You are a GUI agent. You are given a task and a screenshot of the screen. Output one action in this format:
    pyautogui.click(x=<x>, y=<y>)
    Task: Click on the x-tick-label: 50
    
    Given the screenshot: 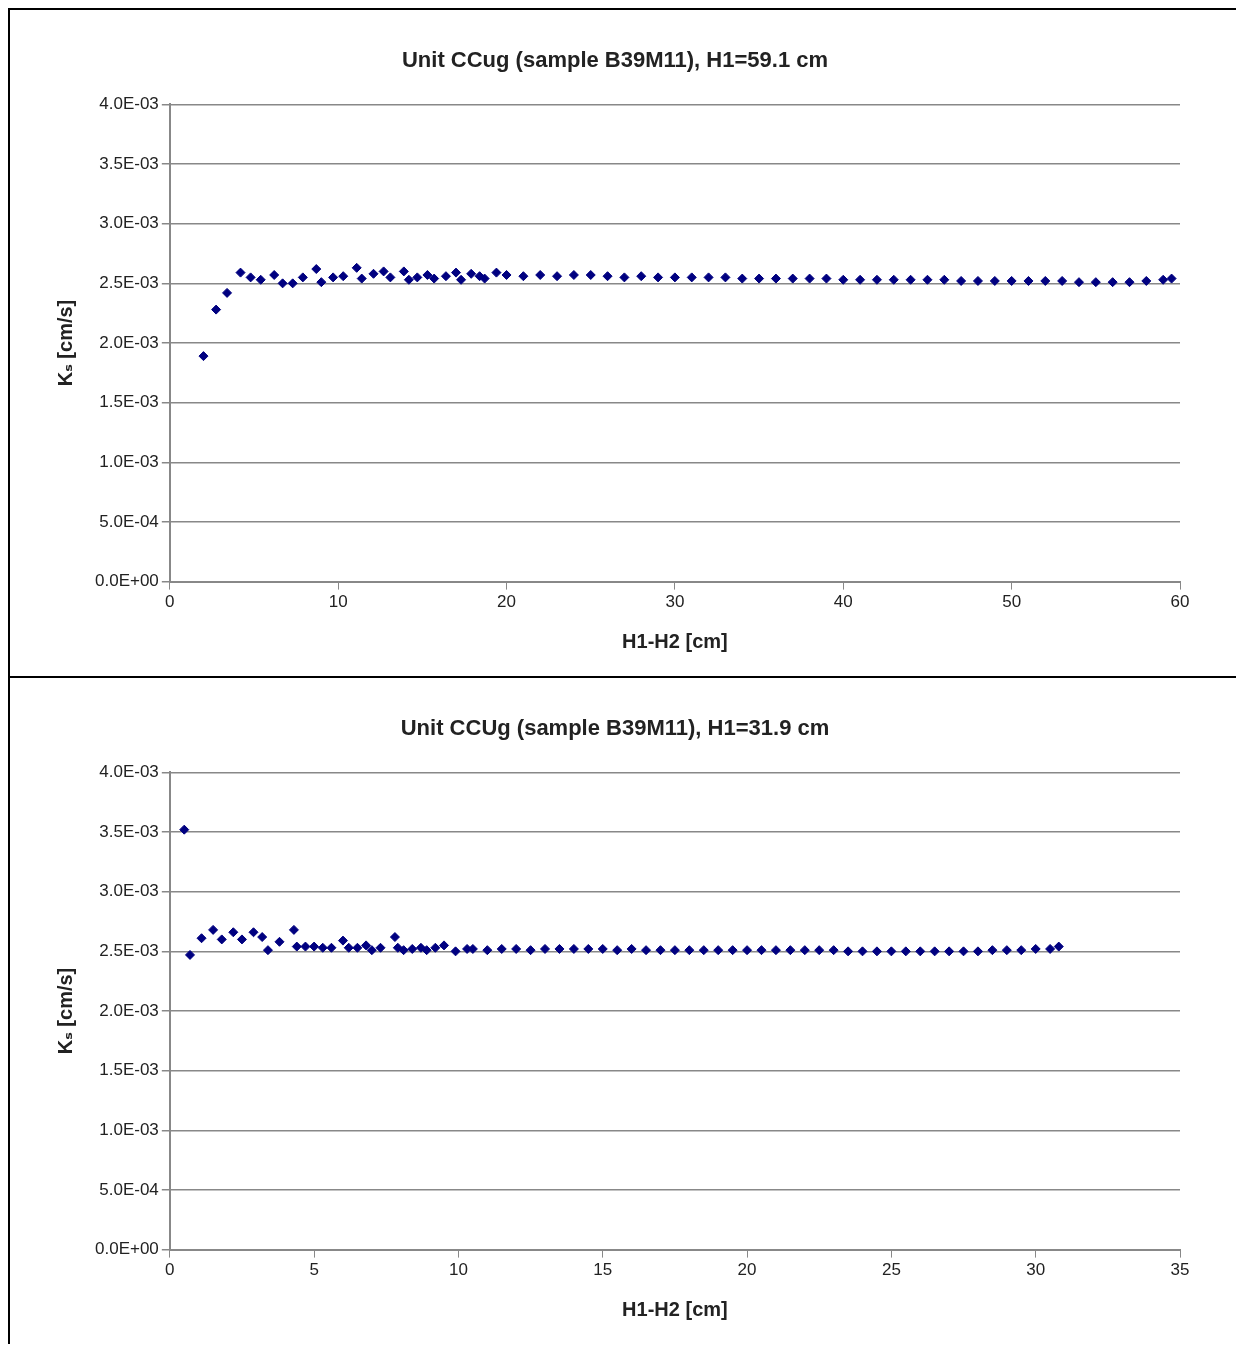 What is the action you would take?
    pyautogui.click(x=1012, y=602)
    